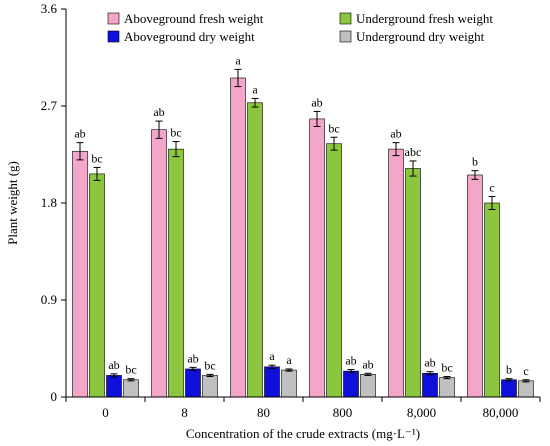 Image resolution: width=550 pixels, height=446 pixels. Describe the element at coordinates (501, 412) in the screenshot. I see `x-tick-label: 80,000` at that location.